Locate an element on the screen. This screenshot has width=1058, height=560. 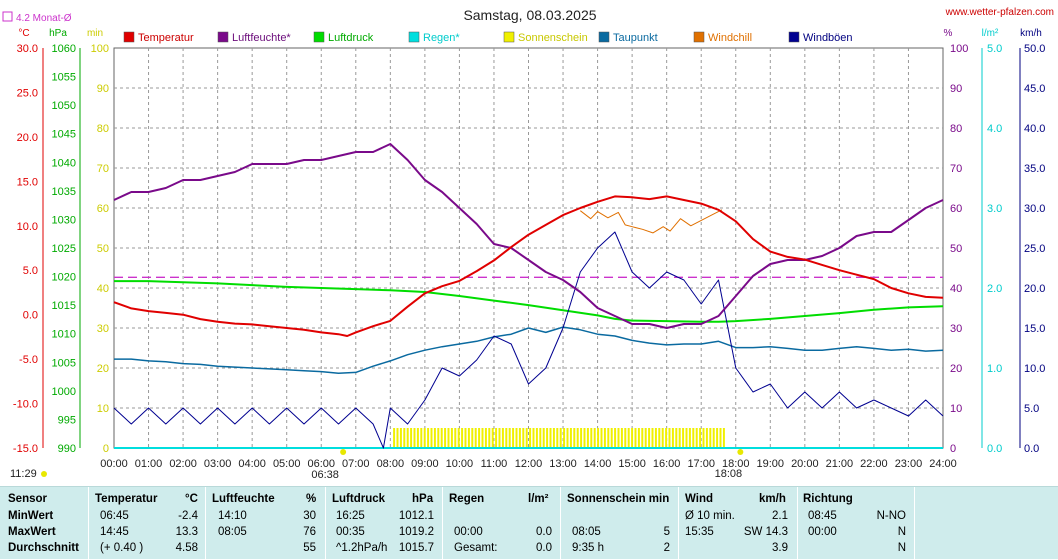
axis-unit-temp: °C is located at coordinates (23, 33).